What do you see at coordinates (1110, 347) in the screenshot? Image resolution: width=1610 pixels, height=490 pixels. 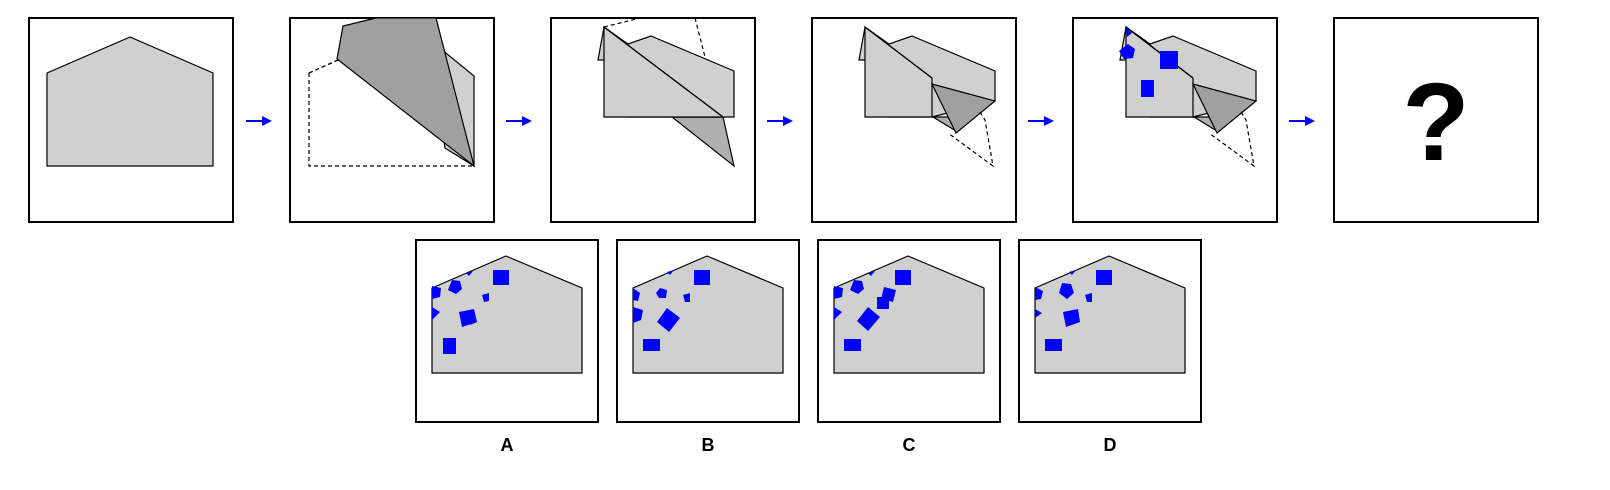 I see `option-d: D` at bounding box center [1110, 347].